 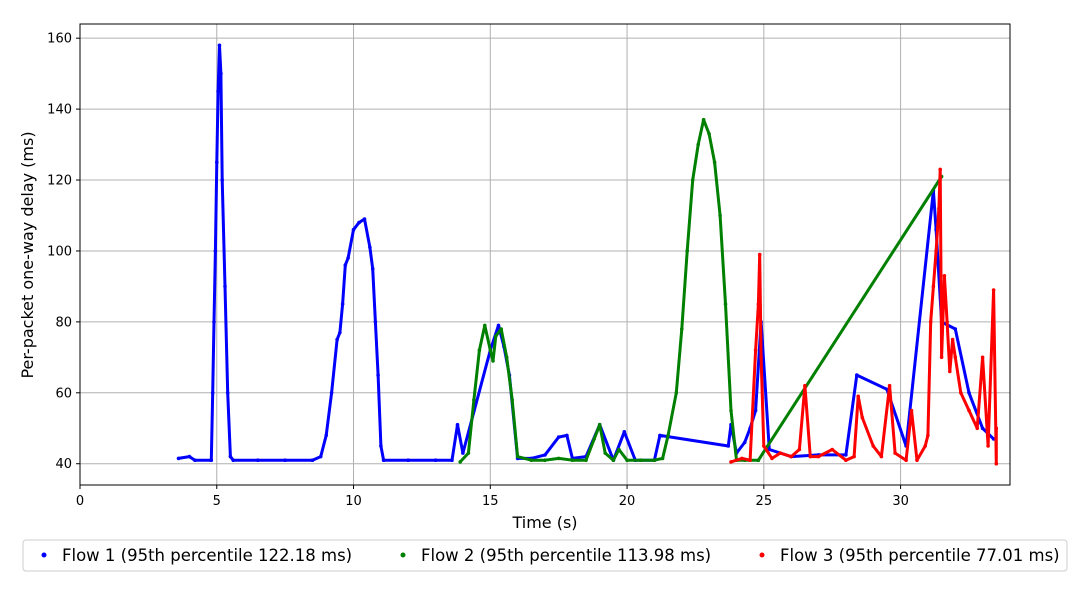 What do you see at coordinates (63, 252) in the screenshot?
I see `y-axis-ticks: 40 60 80 100 120 140 160` at bounding box center [63, 252].